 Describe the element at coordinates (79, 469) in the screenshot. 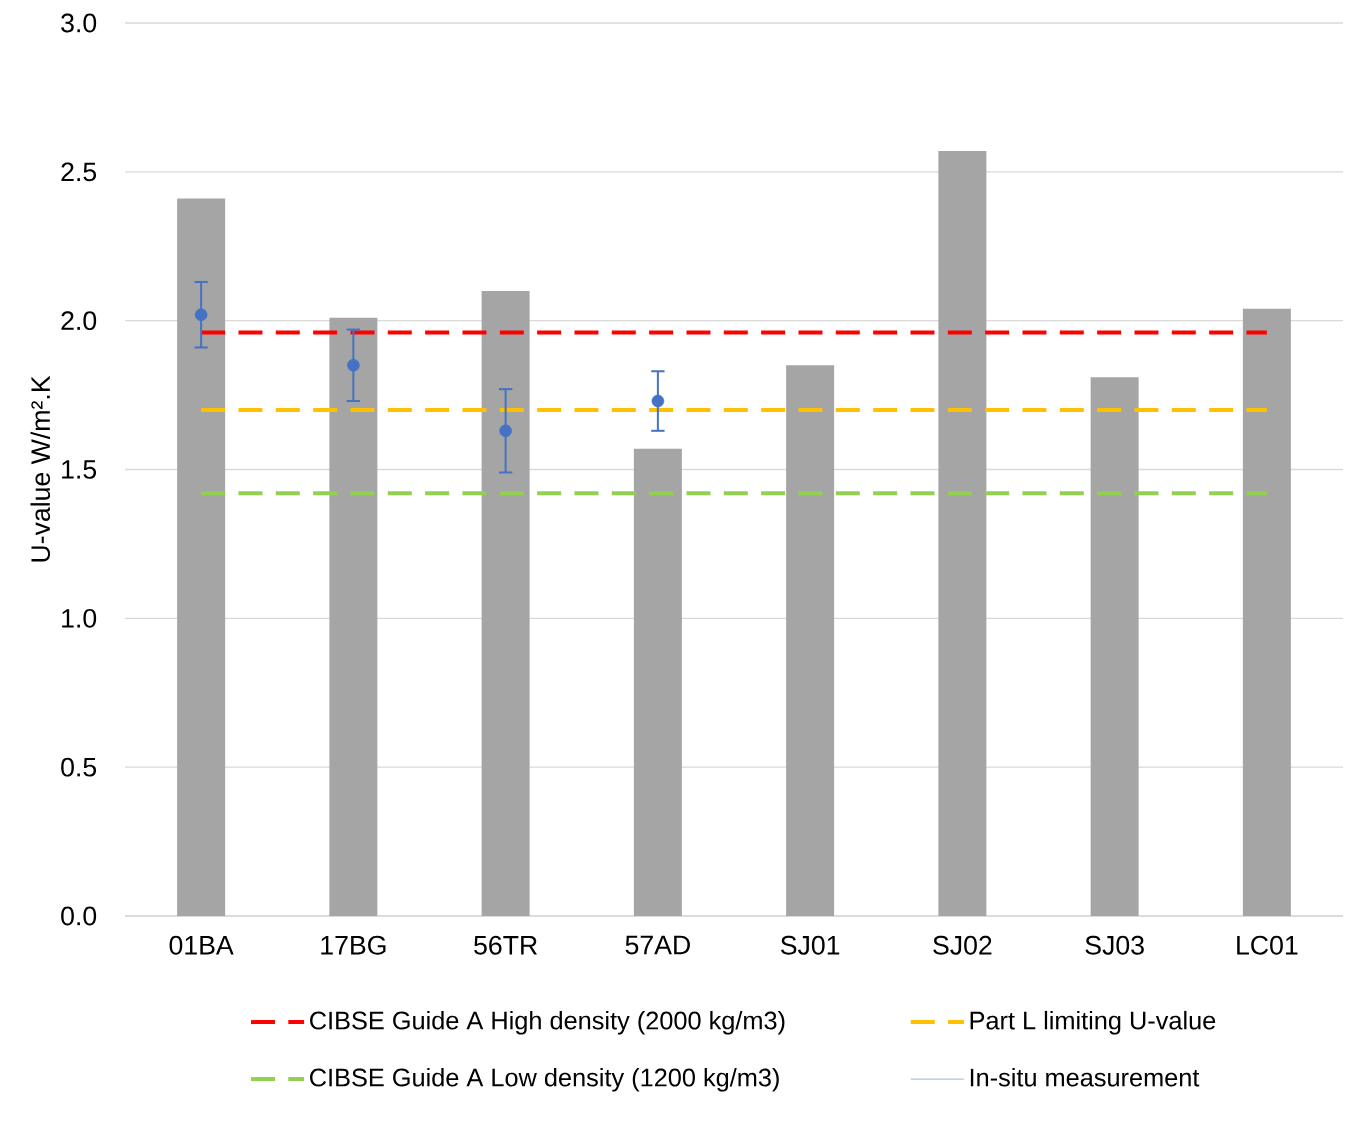

I see `y-tick-label: 1.5` at that location.